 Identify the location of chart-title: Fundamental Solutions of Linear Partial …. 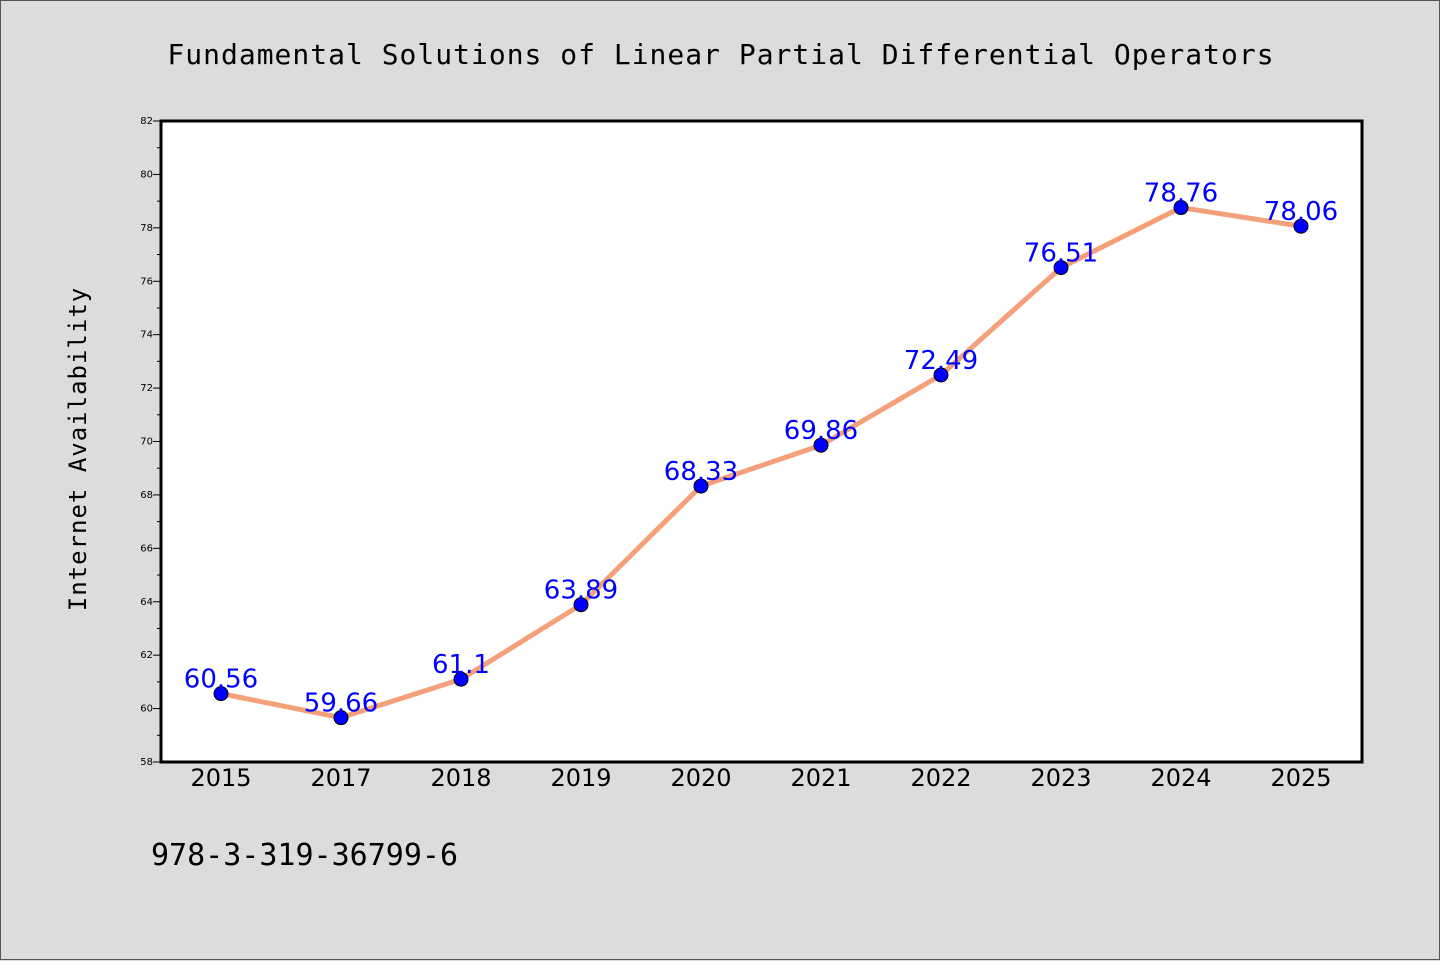
(720, 54).